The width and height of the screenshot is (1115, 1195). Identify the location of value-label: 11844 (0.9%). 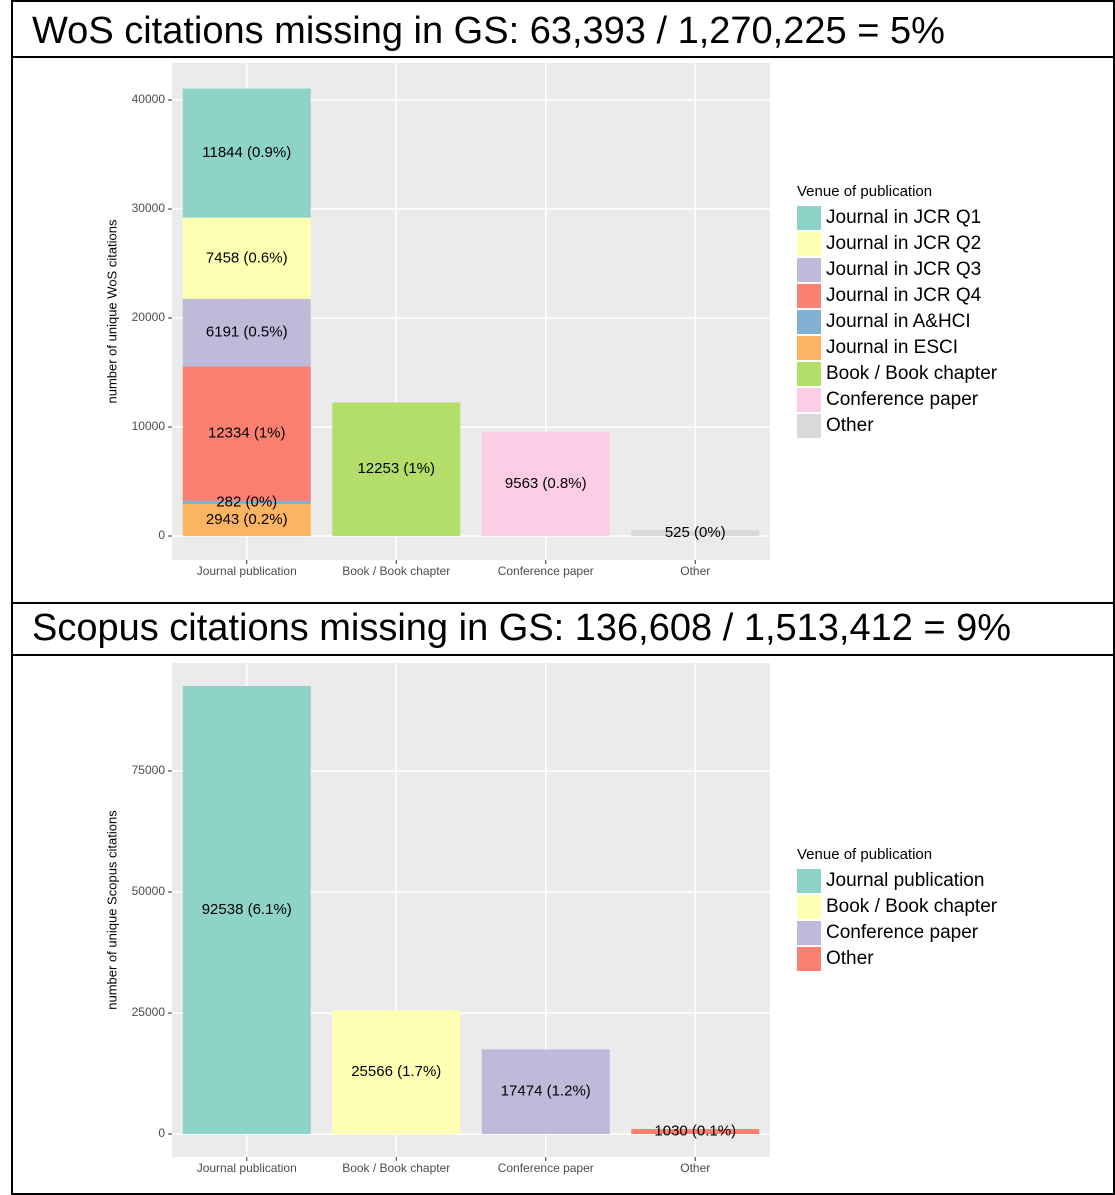
(246, 152).